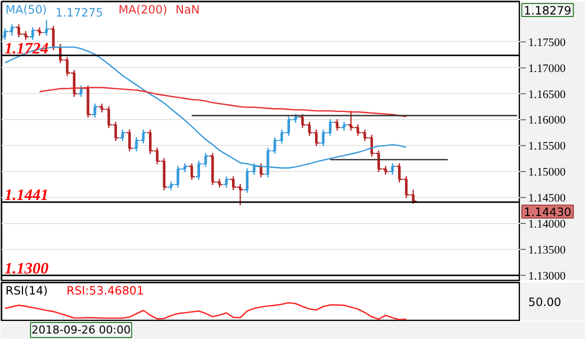 The width and height of the screenshot is (585, 340). What do you see at coordinates (26, 195) in the screenshot?
I see `ref-line-label: 1.1441` at bounding box center [26, 195].